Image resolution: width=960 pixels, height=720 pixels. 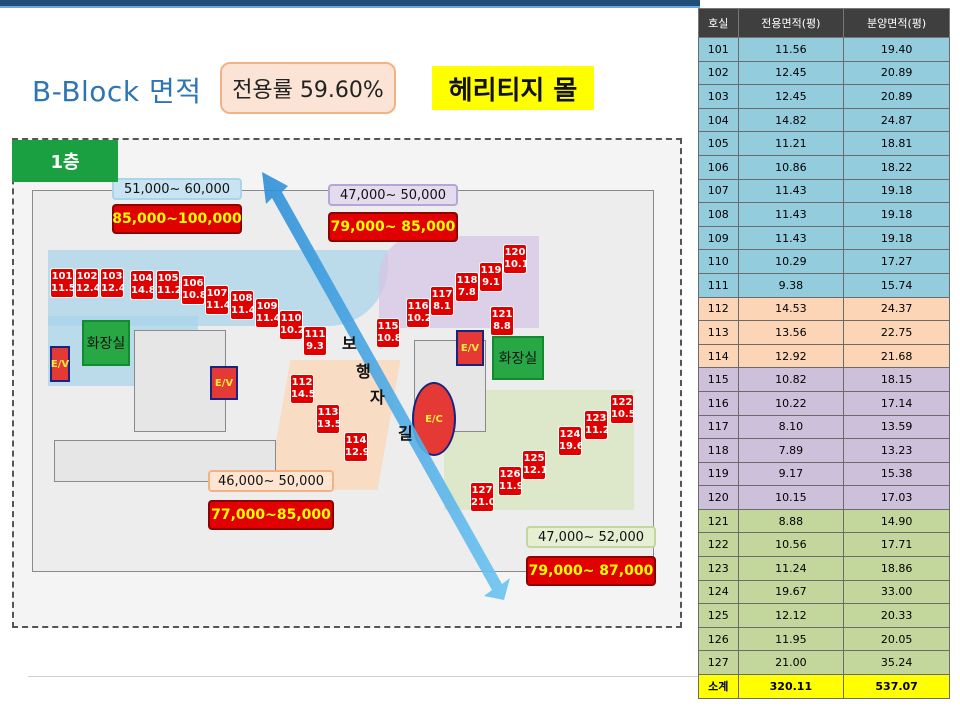 What do you see at coordinates (502, 321) in the screenshot?
I see `unit-121: 121 8.8` at bounding box center [502, 321].